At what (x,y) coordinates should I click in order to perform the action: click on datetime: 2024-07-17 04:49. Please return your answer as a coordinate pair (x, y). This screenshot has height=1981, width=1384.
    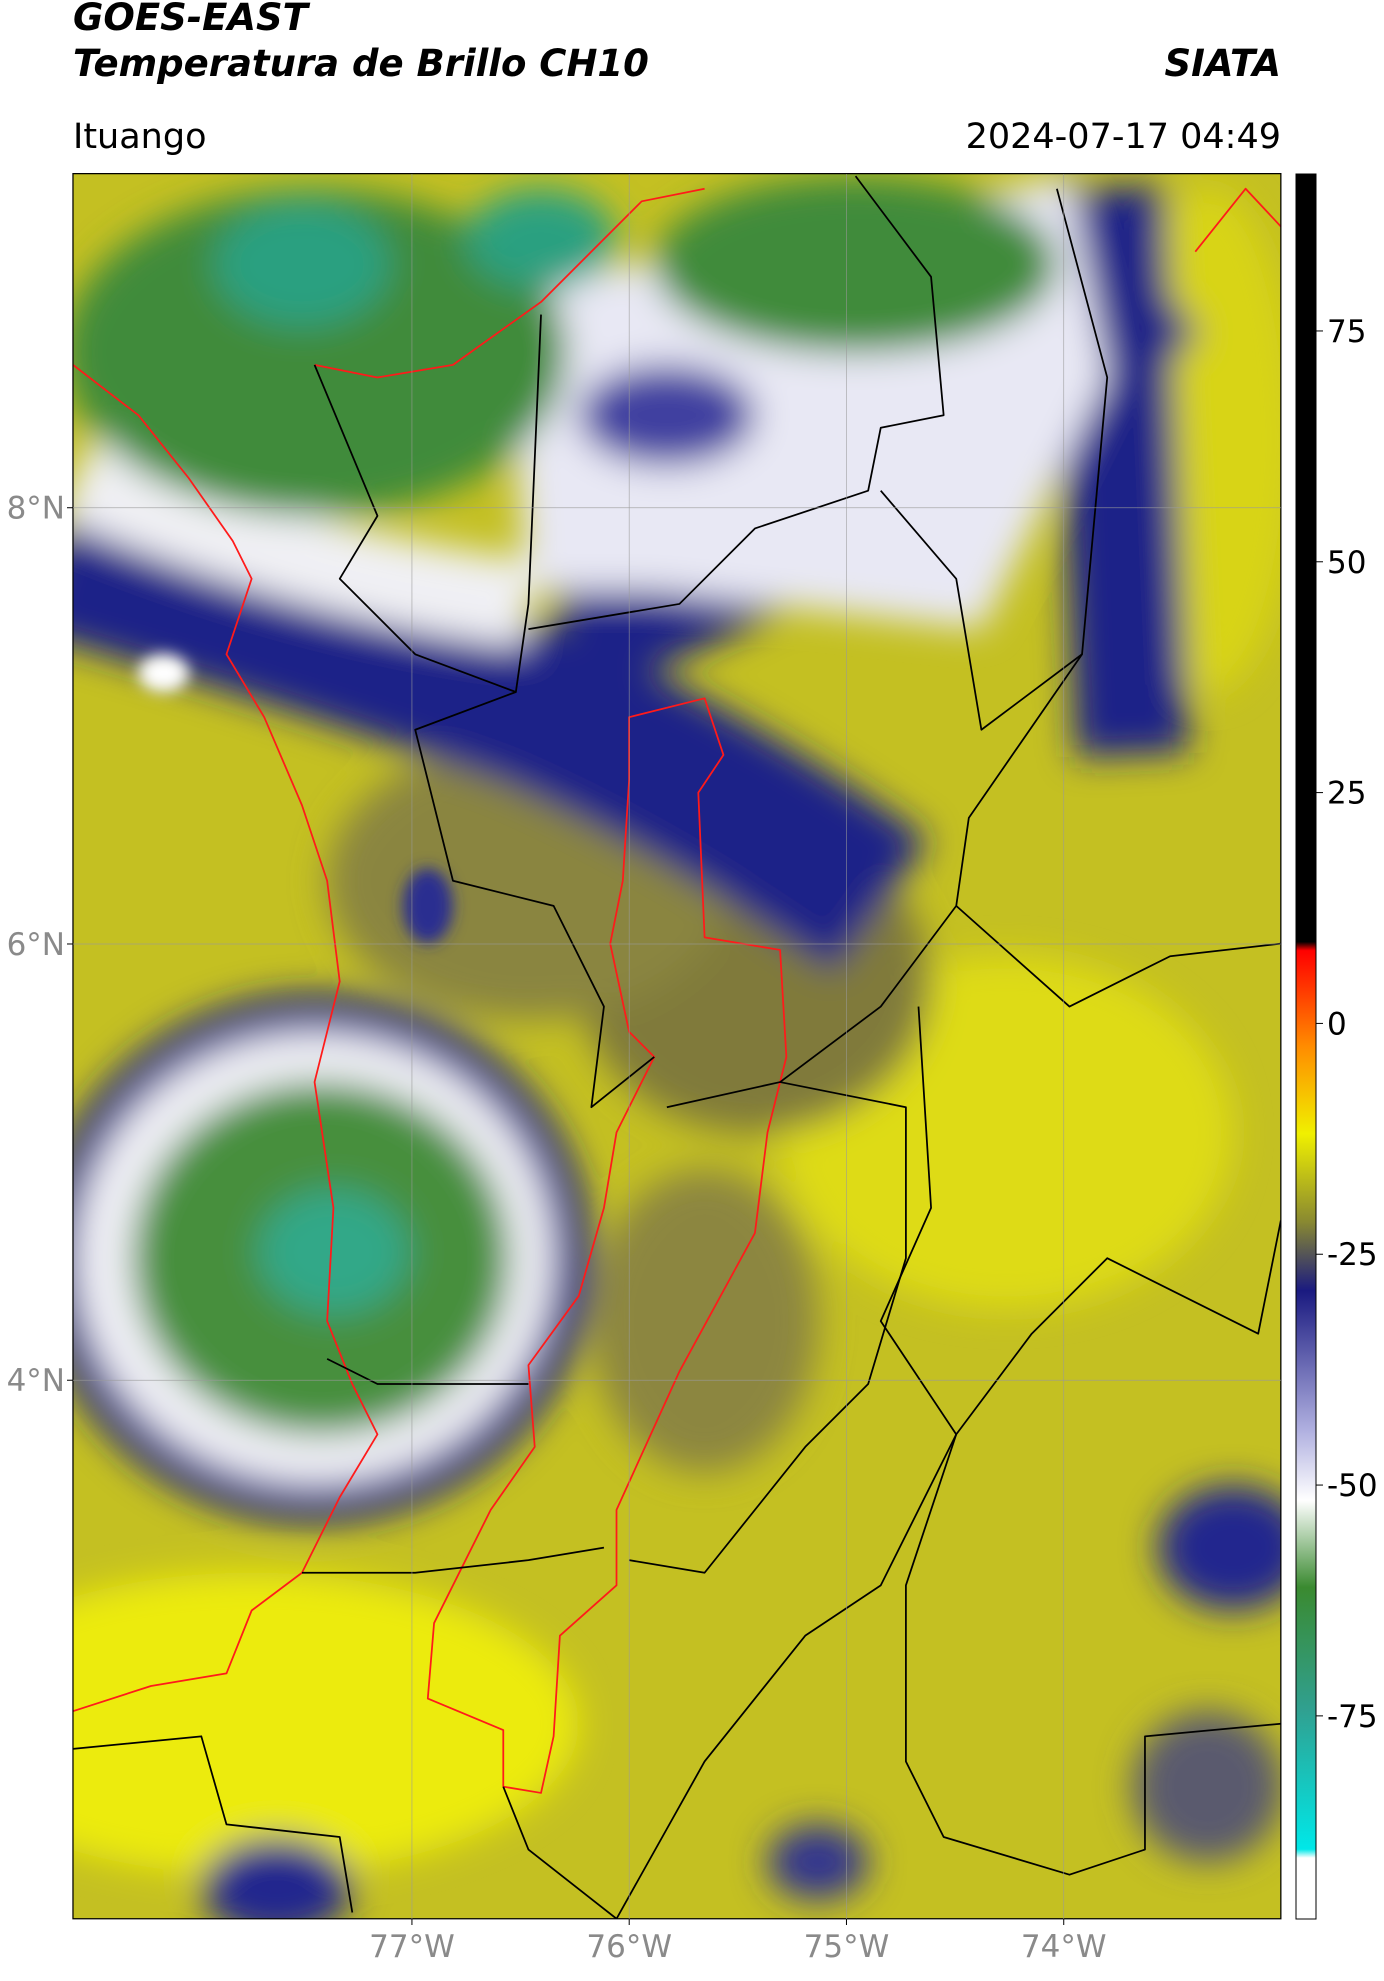
    Looking at the image, I should click on (1123, 137).